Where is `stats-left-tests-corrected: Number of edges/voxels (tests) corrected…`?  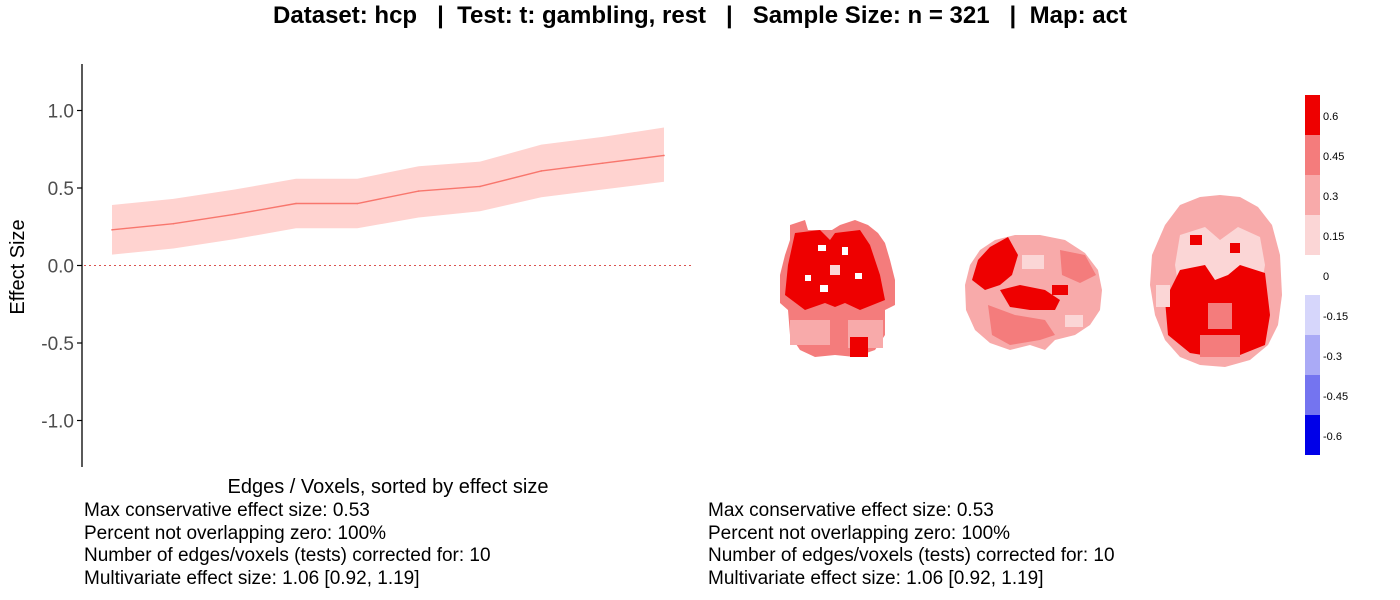
stats-left-tests-corrected: Number of edges/voxels (tests) corrected… is located at coordinates (287, 555).